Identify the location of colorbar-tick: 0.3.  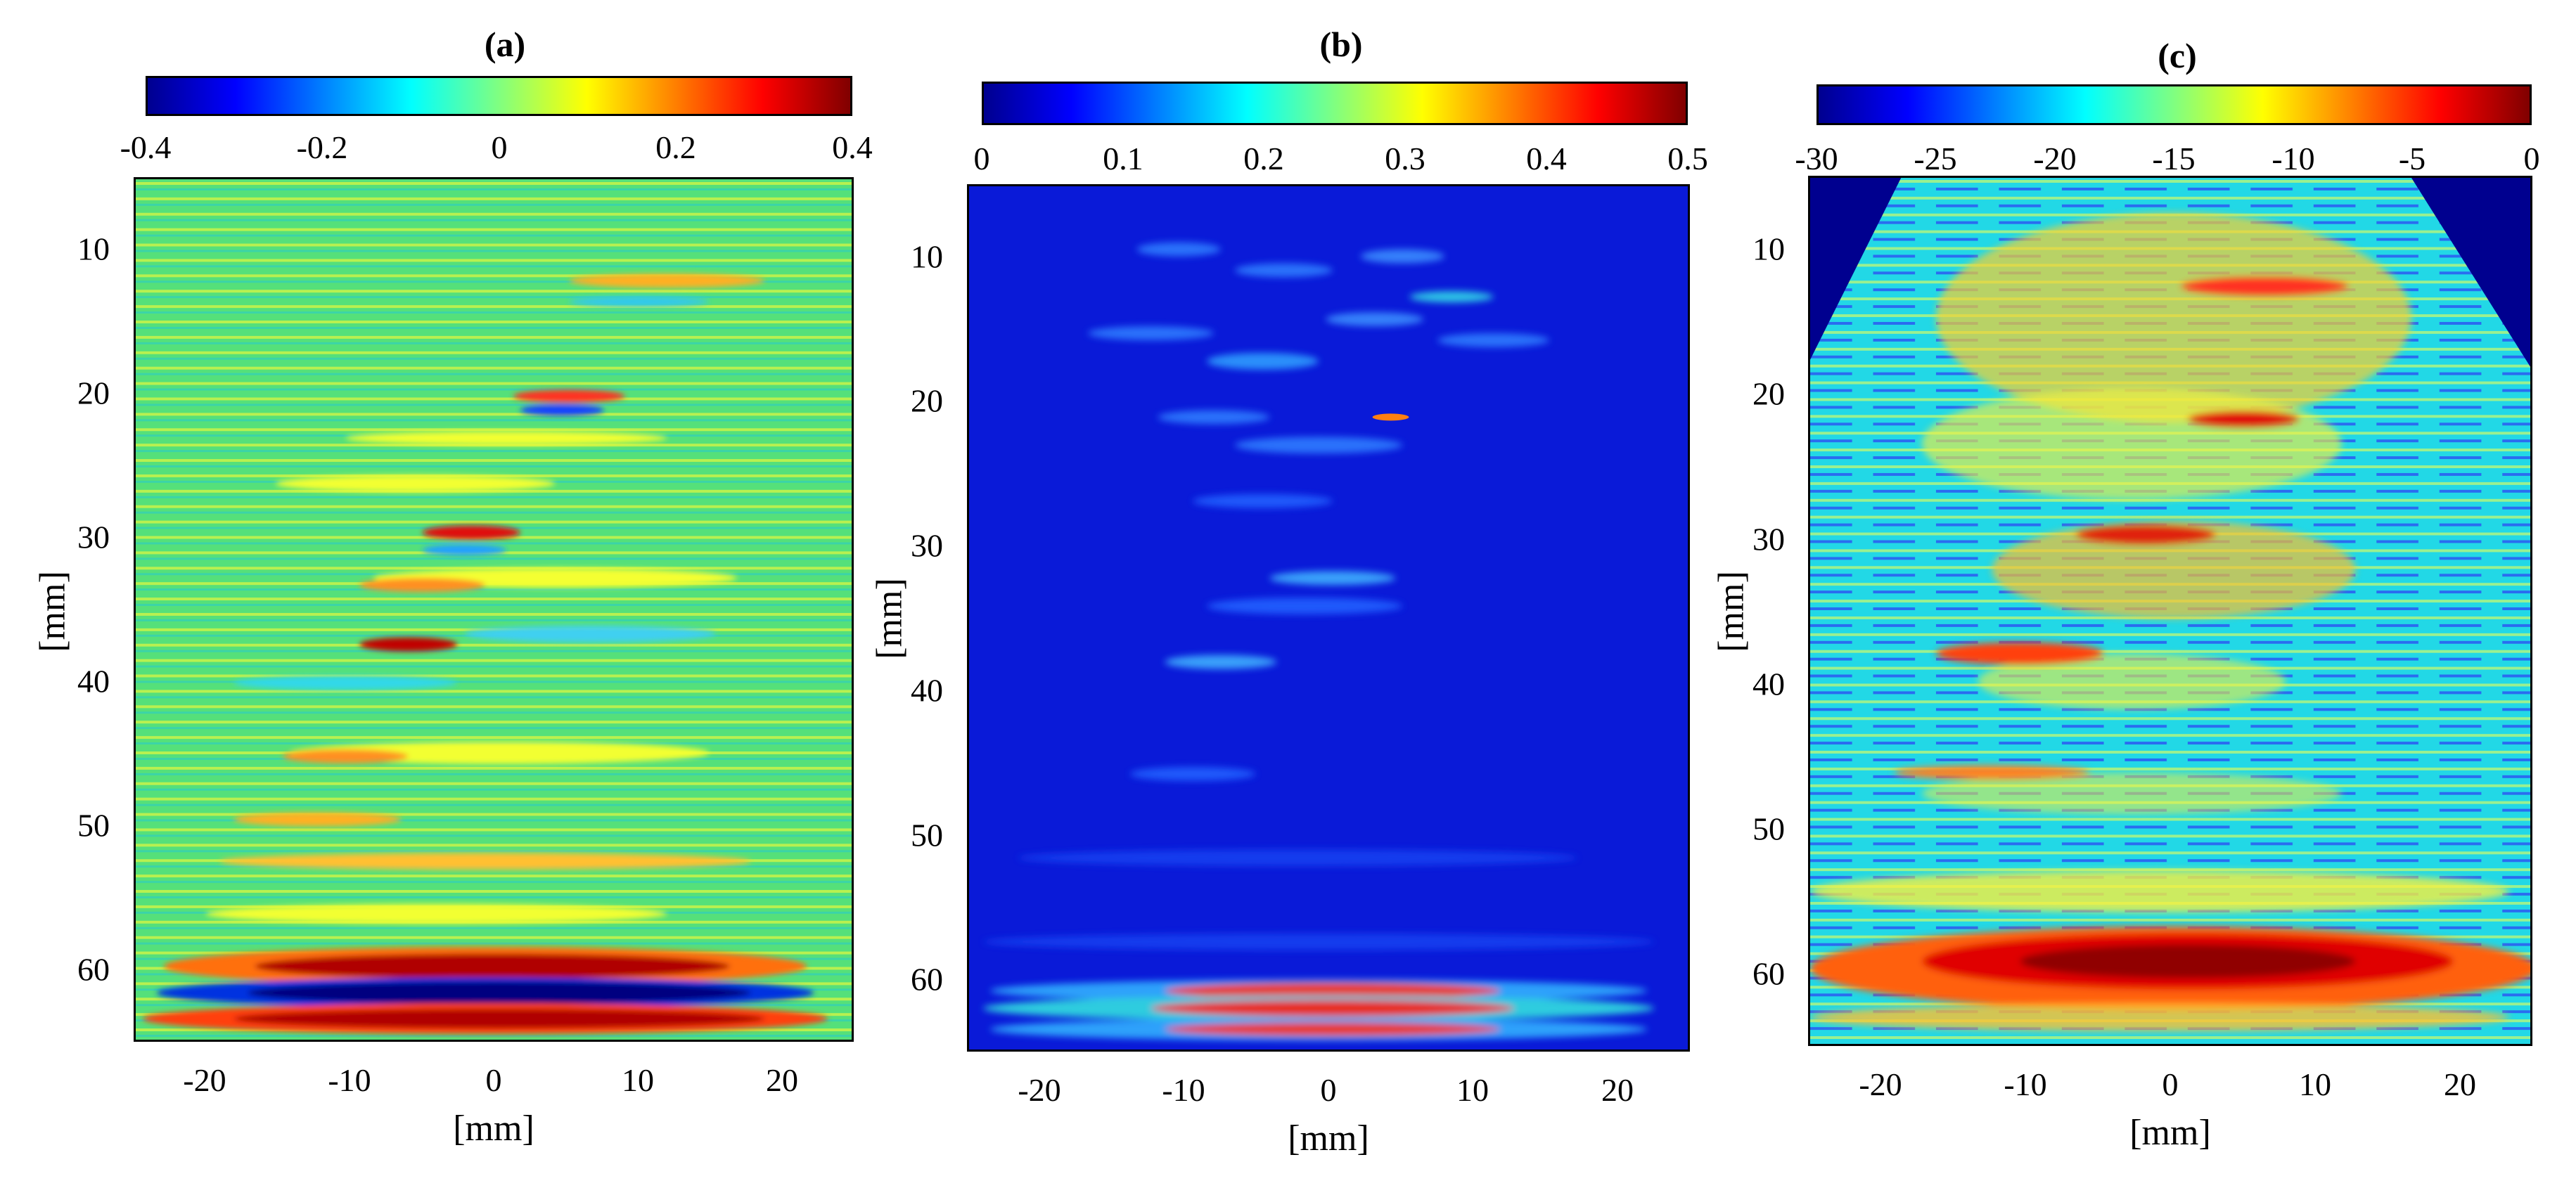
(1405, 158).